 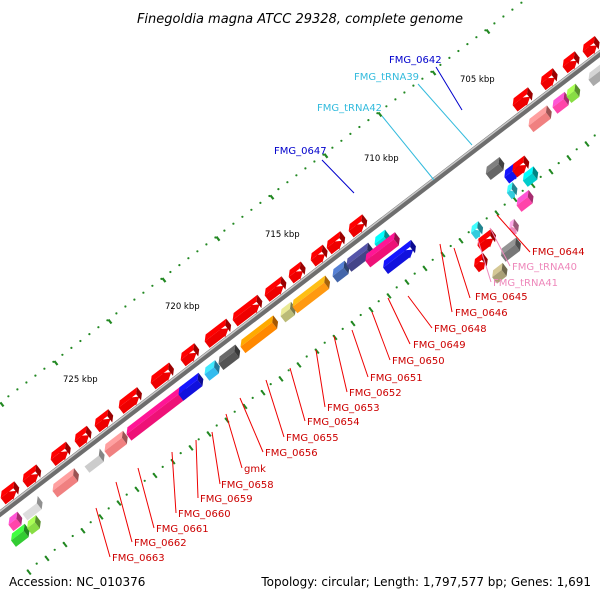 I want to click on label-gmk: gmk, so click(x=255, y=469).